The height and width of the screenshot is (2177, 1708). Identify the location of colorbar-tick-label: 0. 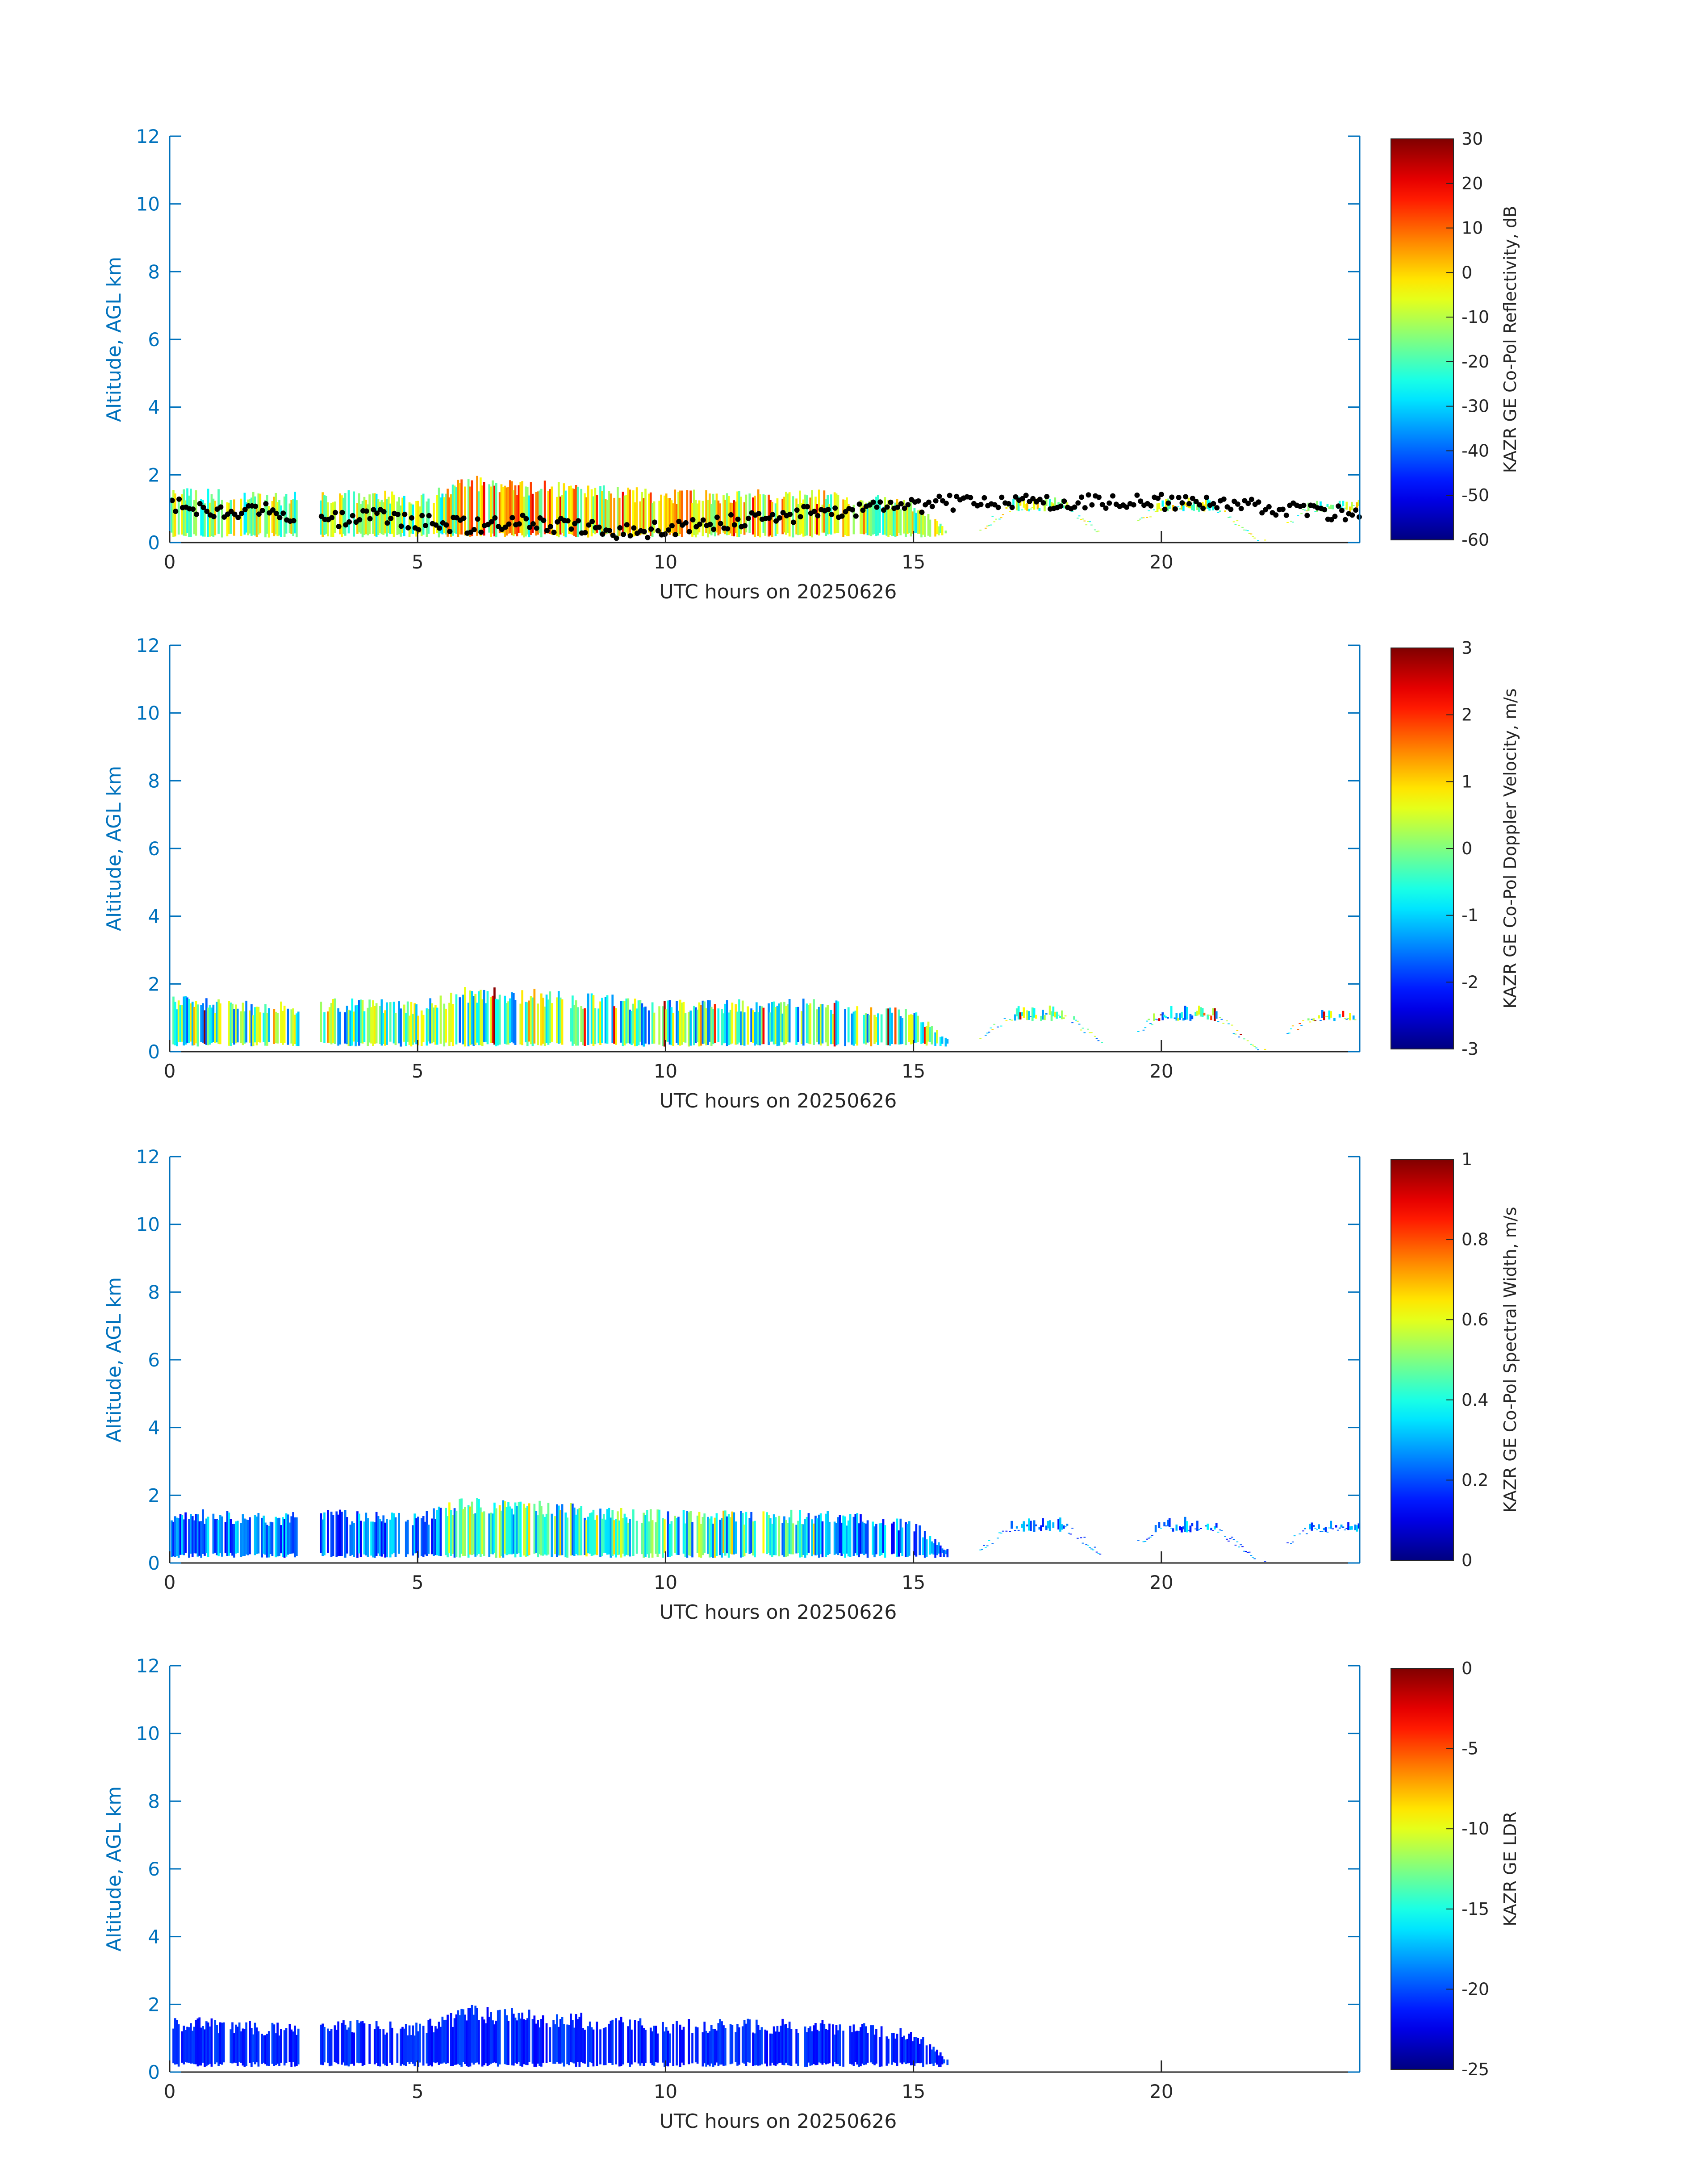
(1467, 1668).